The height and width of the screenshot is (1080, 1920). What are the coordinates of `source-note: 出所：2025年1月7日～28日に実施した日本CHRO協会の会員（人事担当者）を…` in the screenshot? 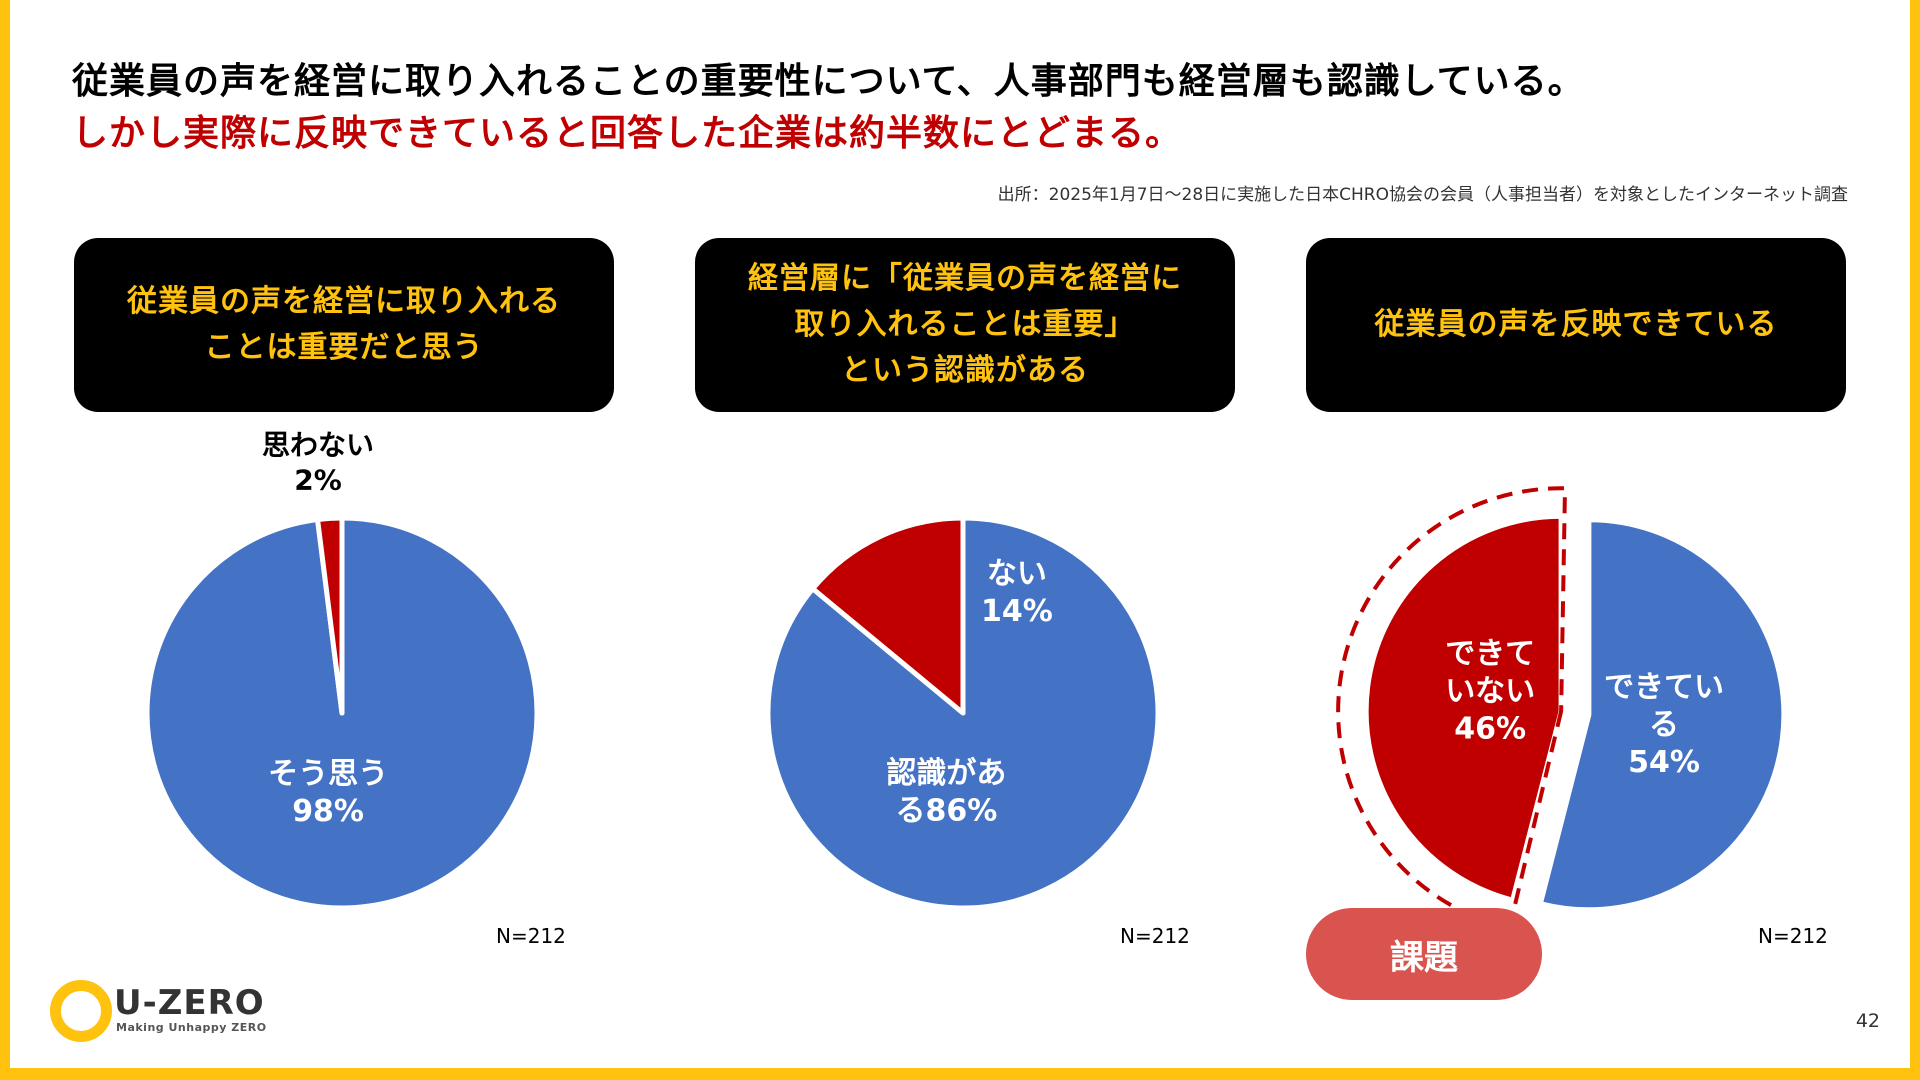 It's located at (1422, 195).